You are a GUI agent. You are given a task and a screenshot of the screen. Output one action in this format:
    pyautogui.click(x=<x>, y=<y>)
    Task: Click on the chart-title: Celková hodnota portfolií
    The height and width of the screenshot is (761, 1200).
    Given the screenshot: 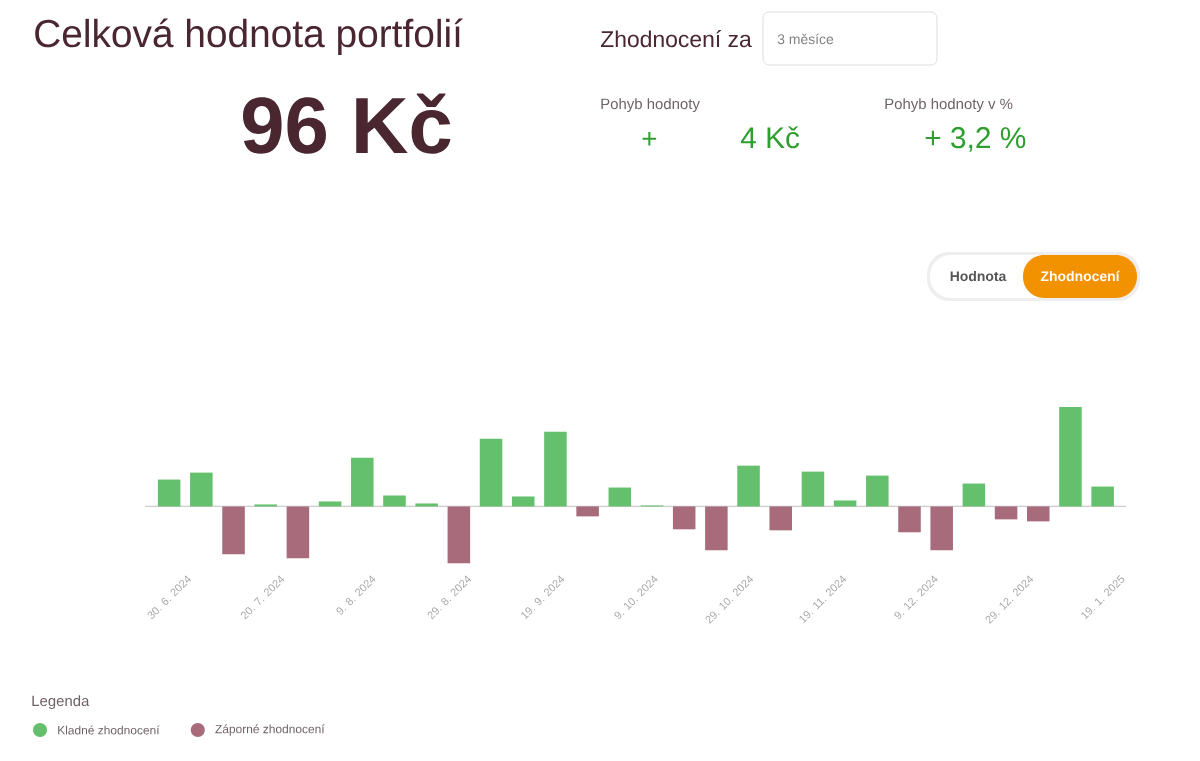 What is the action you would take?
    pyautogui.click(x=249, y=37)
    